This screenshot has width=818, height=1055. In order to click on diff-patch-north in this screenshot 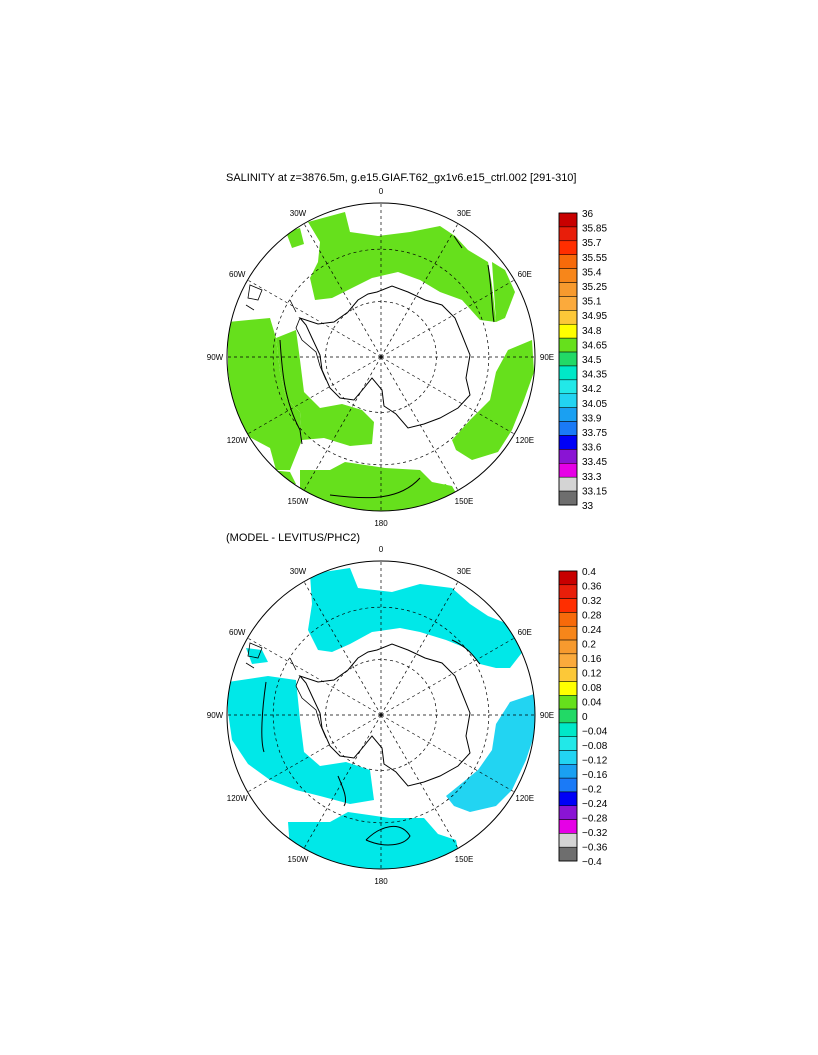, I will do `click(404, 618)`.